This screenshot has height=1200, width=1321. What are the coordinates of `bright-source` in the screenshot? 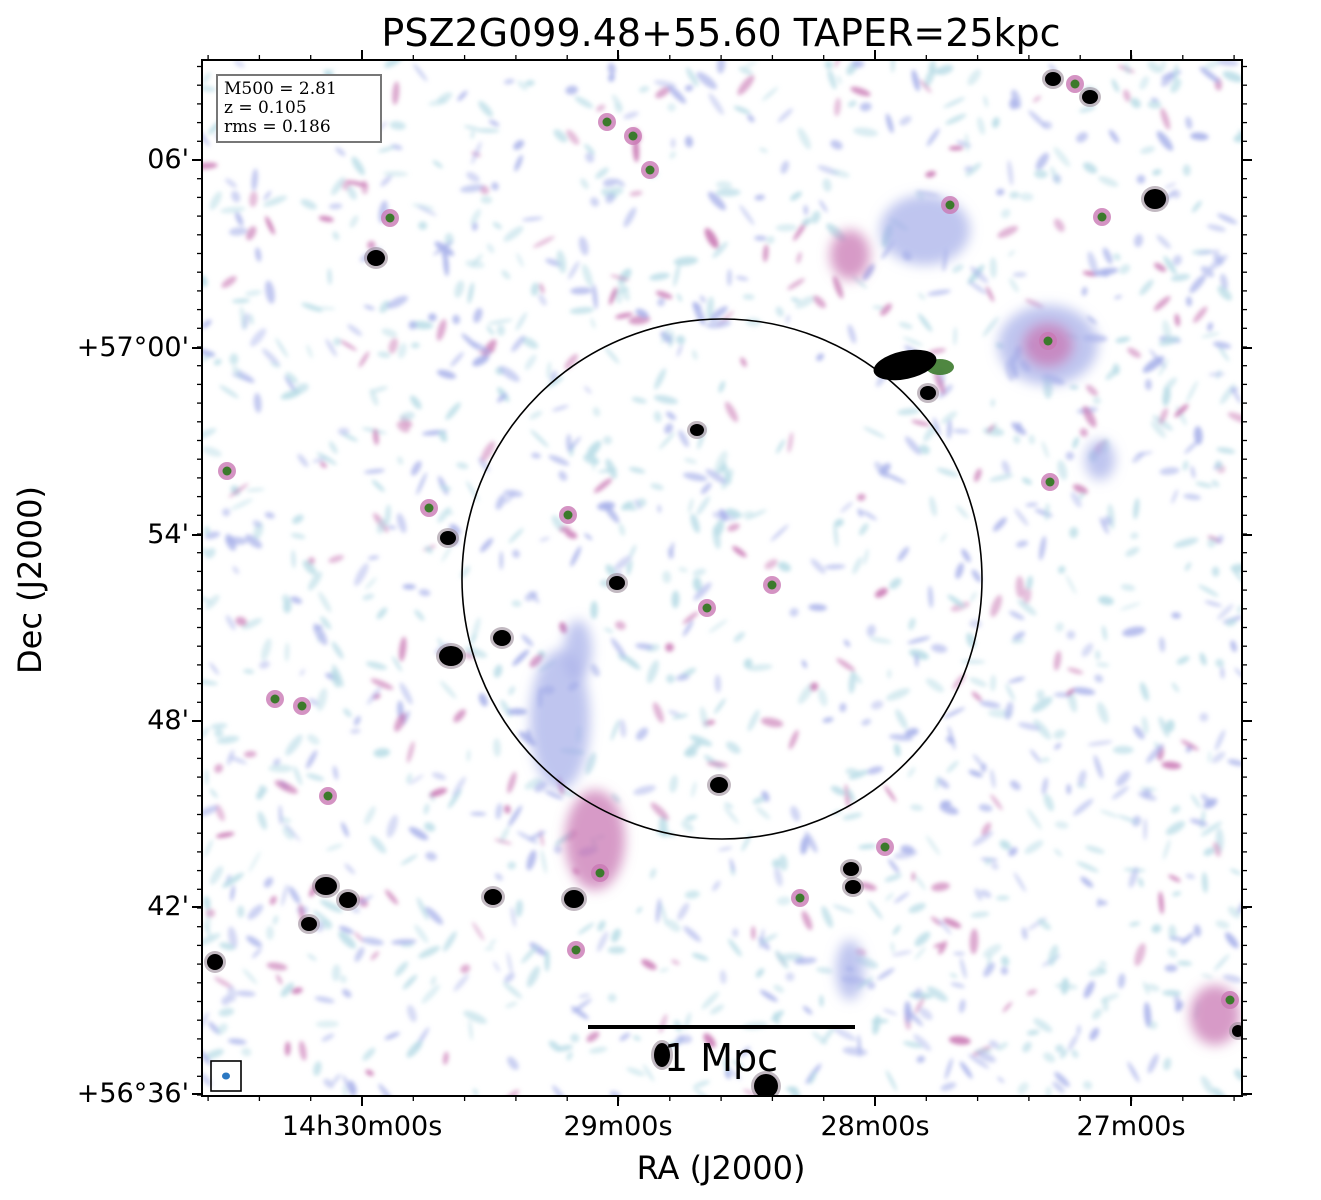 It's located at (1237, 1031).